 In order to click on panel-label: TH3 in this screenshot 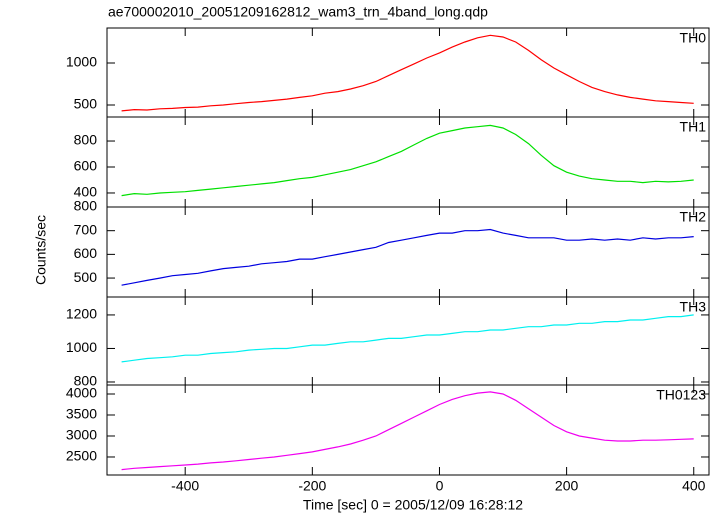, I will do `click(693, 307)`.